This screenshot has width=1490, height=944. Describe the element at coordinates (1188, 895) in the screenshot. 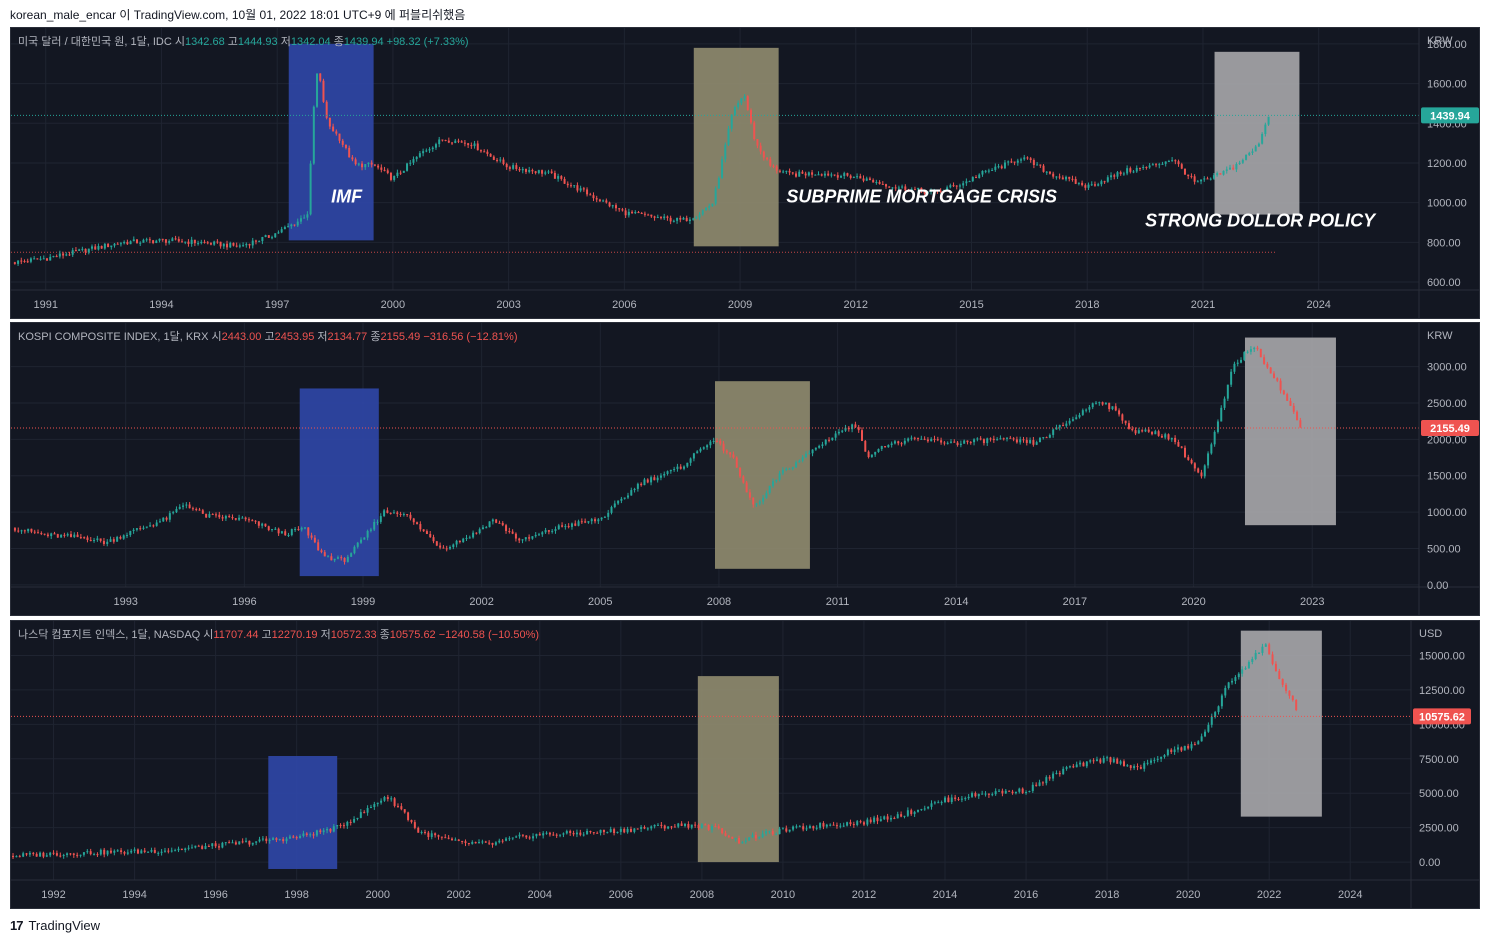

I see `x-tick-label: 2020` at that location.